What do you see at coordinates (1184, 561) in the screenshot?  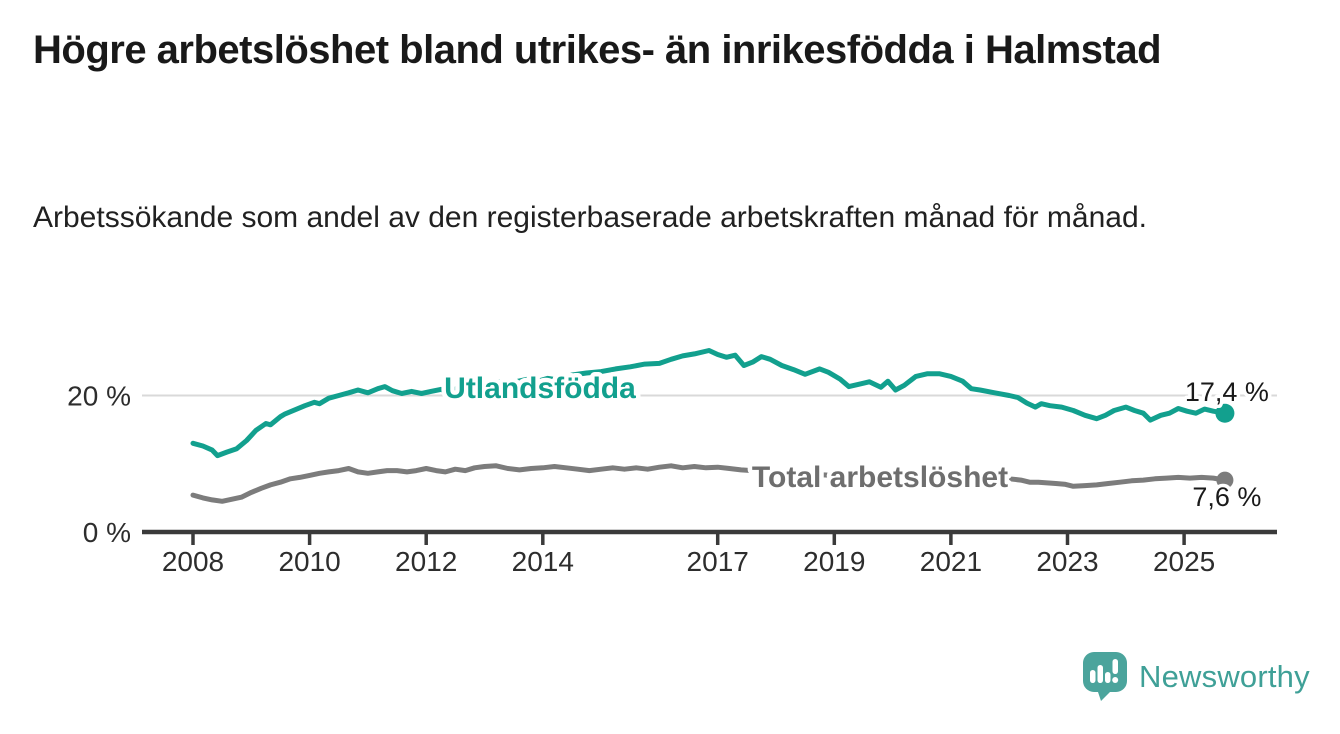 I see `x-tick-label: 2025` at bounding box center [1184, 561].